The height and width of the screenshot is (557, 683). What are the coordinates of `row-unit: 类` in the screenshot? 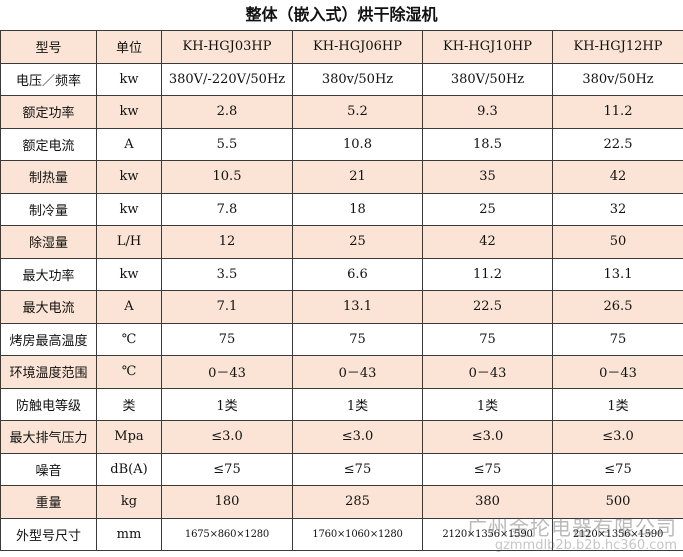 It's located at (129, 404).